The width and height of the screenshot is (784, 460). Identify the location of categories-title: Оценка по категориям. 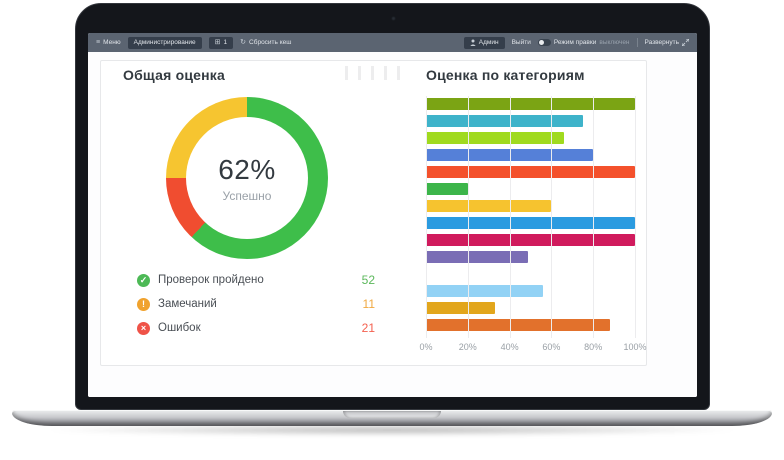
(505, 75).